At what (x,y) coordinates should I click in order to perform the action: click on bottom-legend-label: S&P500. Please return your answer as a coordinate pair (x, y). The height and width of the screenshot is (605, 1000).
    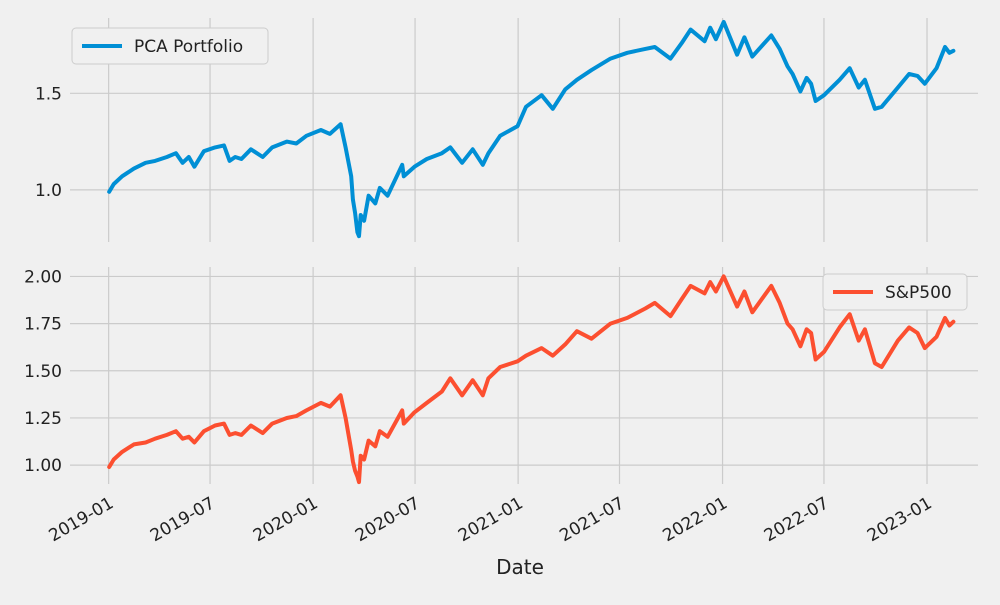
    Looking at the image, I should click on (918, 293).